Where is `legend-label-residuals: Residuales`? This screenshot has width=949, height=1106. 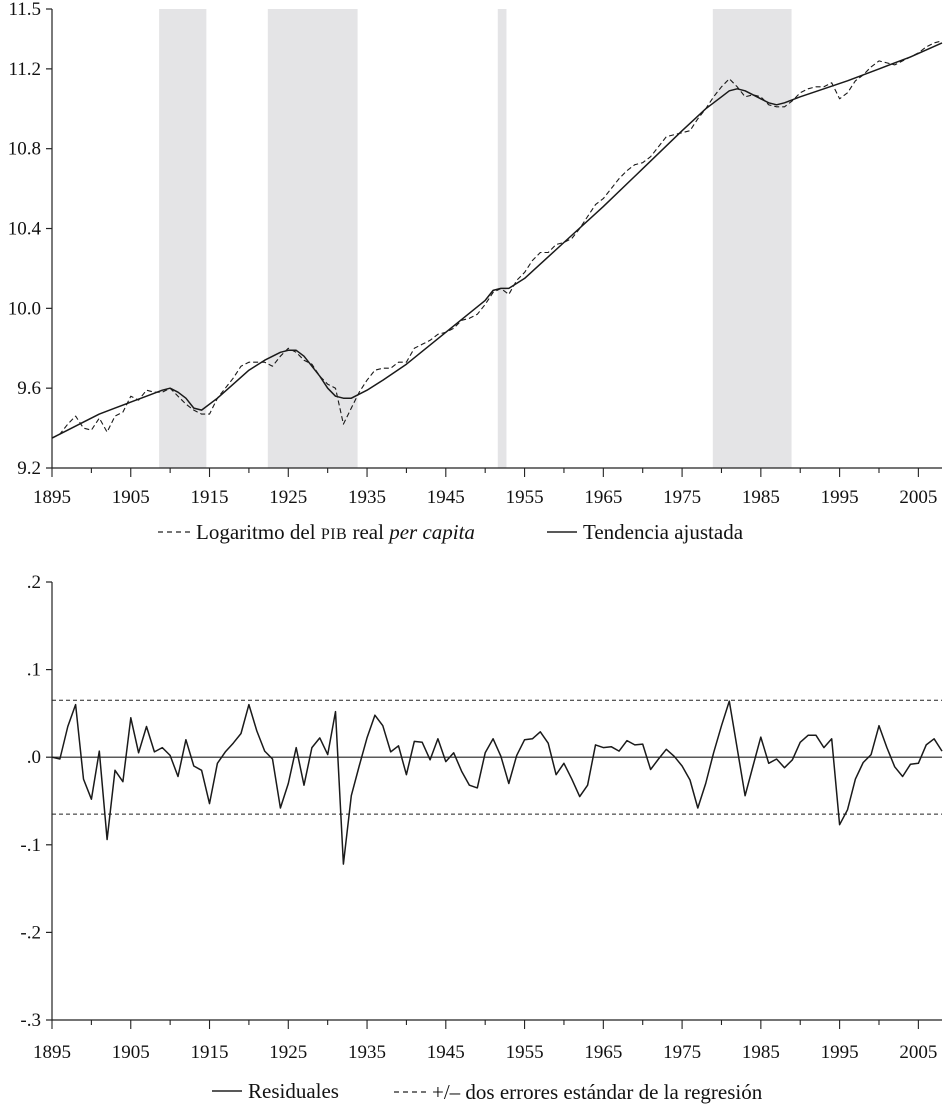
legend-label-residuals: Residuales is located at coordinates (293, 1091).